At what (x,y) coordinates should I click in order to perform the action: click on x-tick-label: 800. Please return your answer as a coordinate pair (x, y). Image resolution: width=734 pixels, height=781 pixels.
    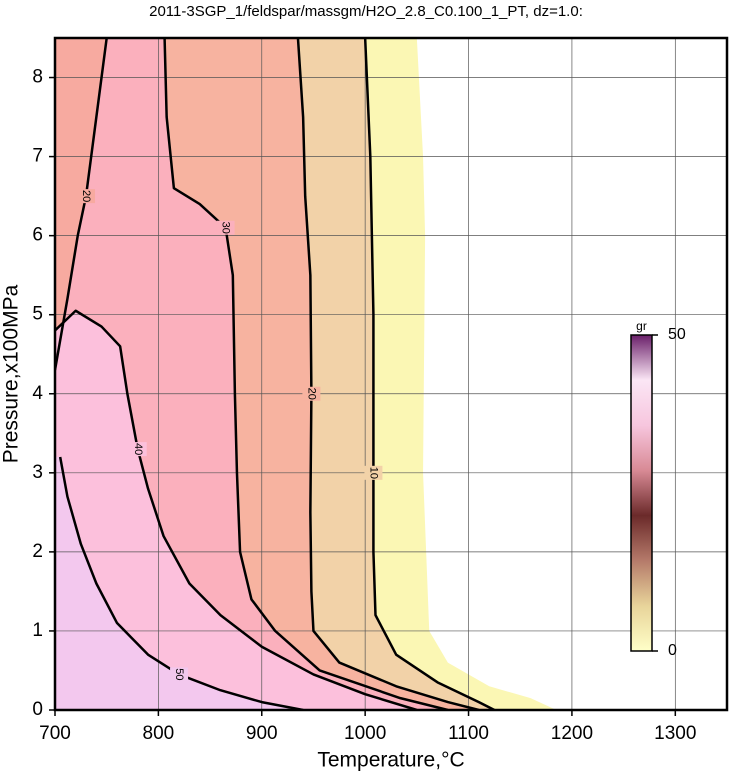
    Looking at the image, I should click on (159, 733).